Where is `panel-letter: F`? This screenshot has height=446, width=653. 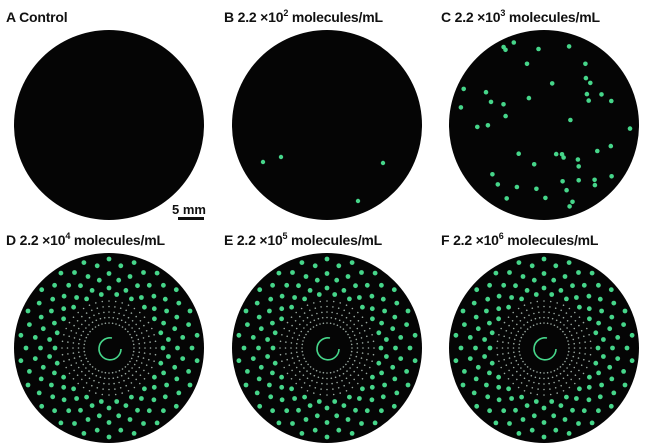 panel-letter: F is located at coordinates (445, 240).